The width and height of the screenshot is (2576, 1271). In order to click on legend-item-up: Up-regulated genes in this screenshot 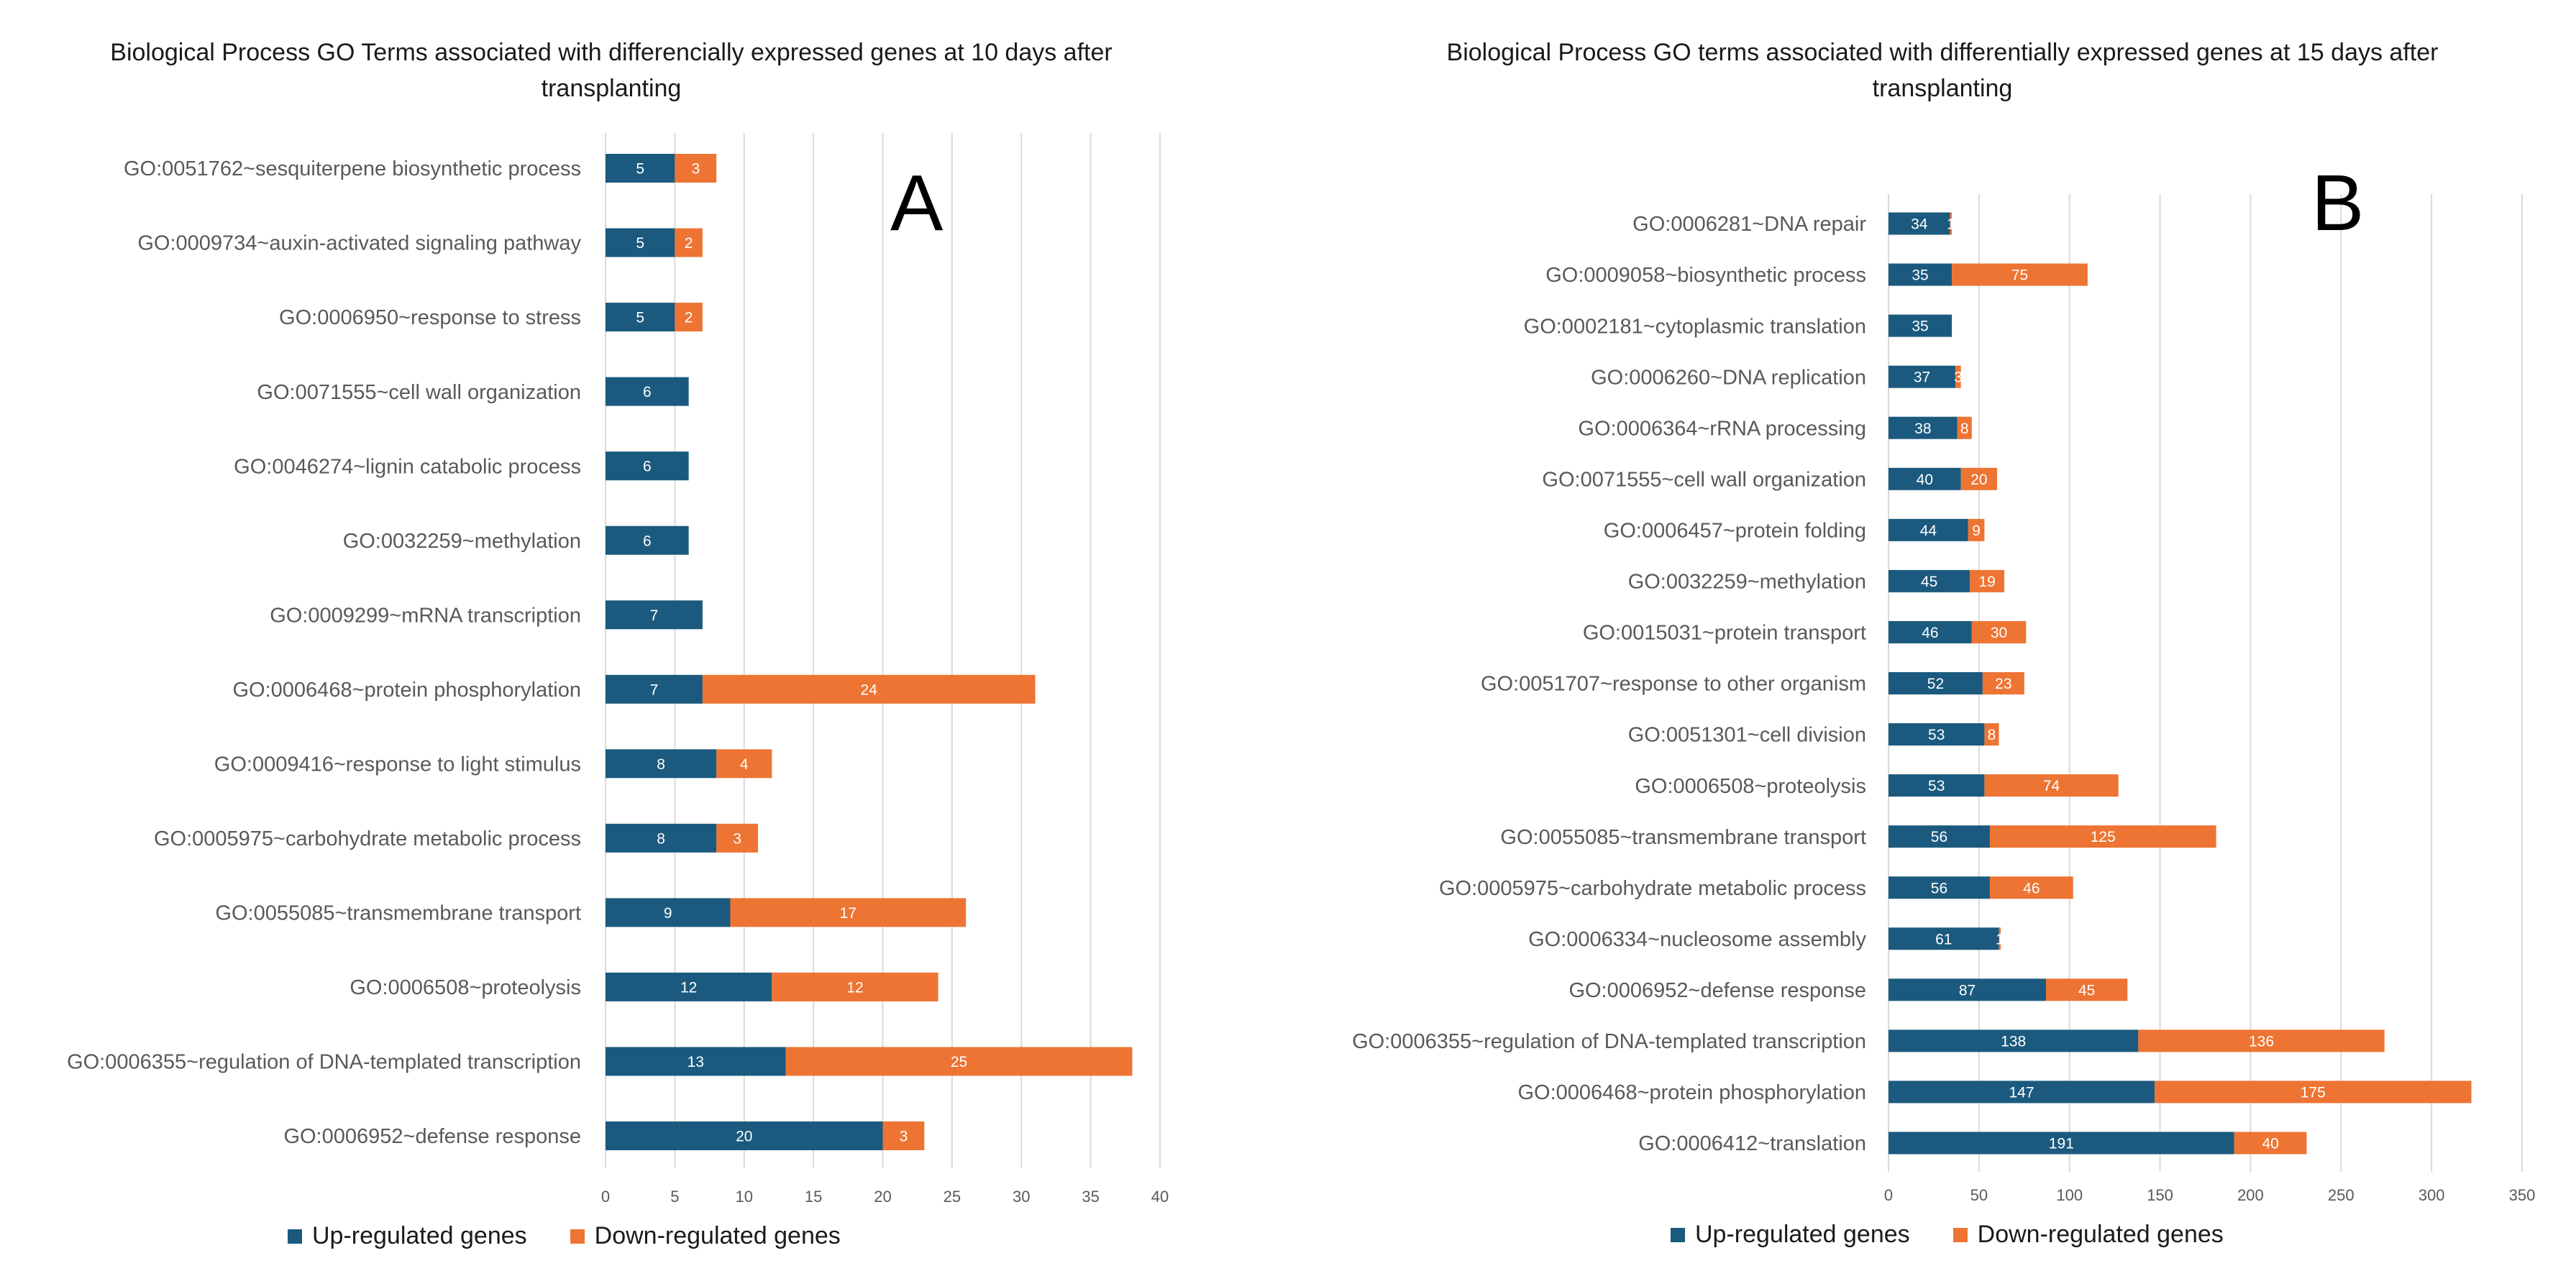, I will do `click(1790, 1235)`.